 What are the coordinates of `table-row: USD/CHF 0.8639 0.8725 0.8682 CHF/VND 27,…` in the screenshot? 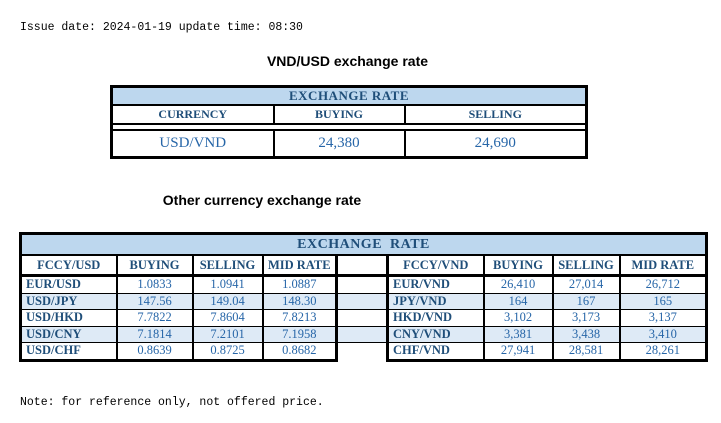 It's located at (364, 352).